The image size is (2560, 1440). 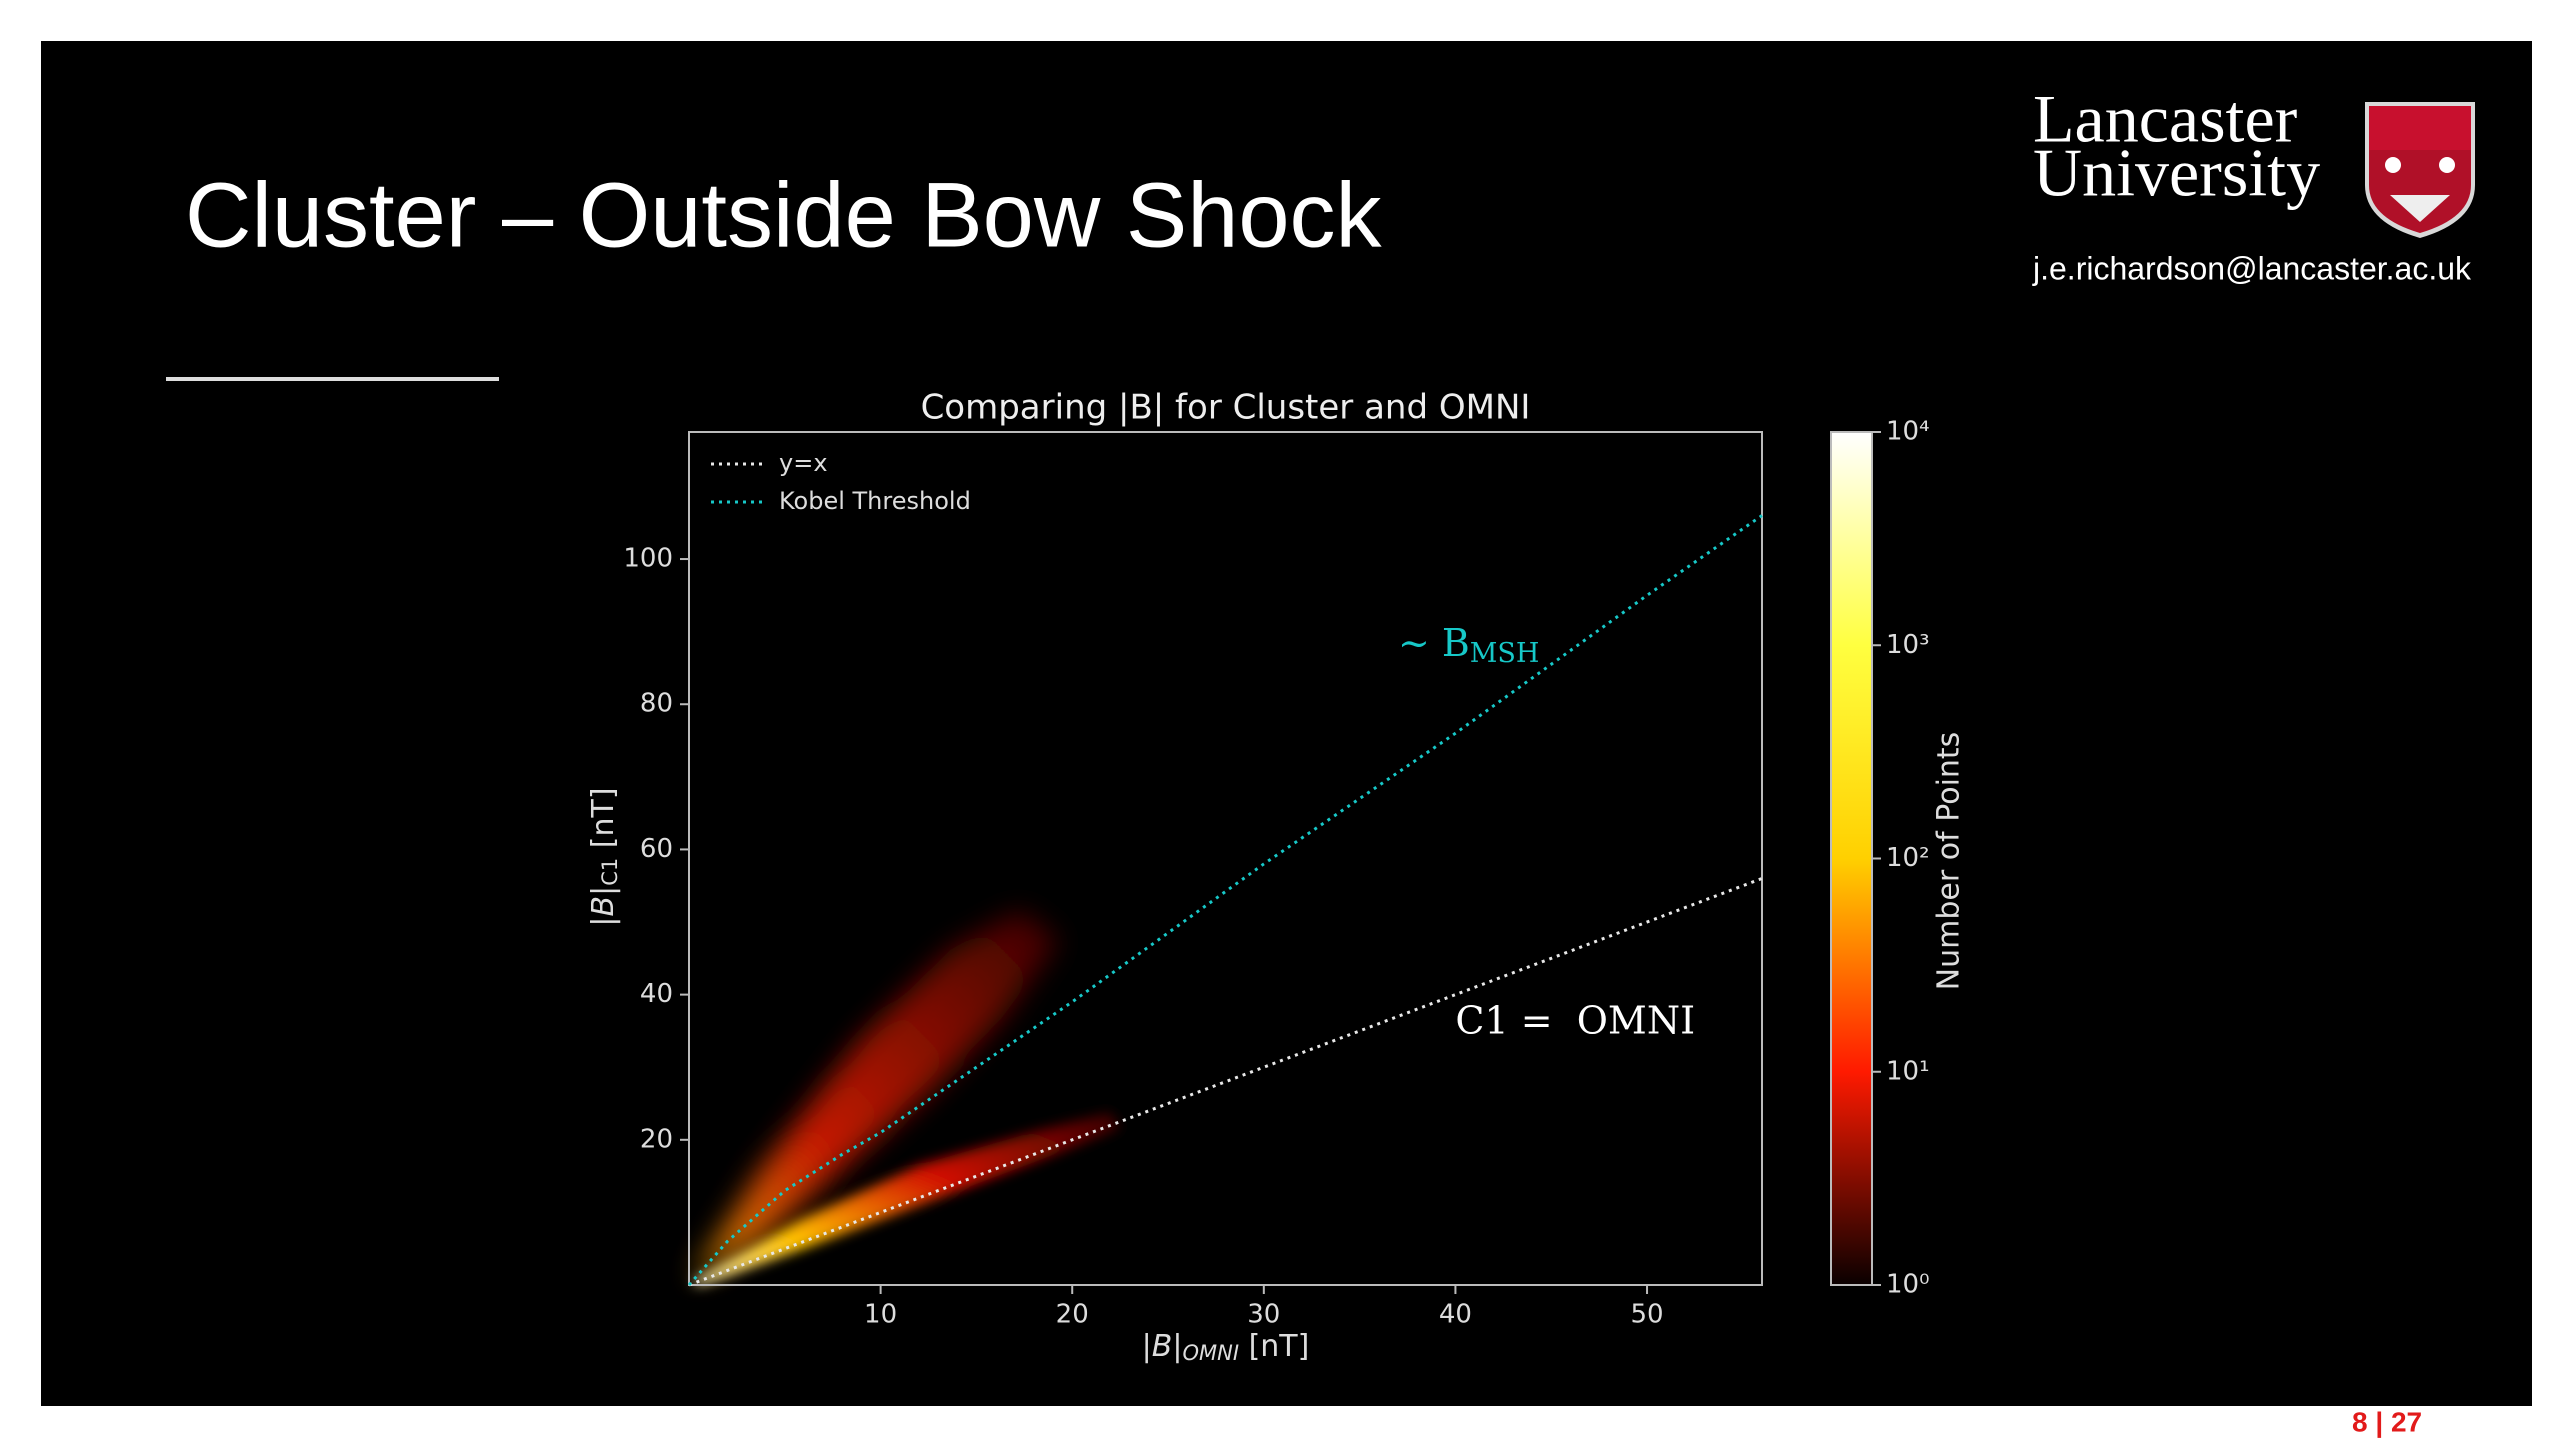 I want to click on annotation: ~ BMSH, so click(x=1469, y=645).